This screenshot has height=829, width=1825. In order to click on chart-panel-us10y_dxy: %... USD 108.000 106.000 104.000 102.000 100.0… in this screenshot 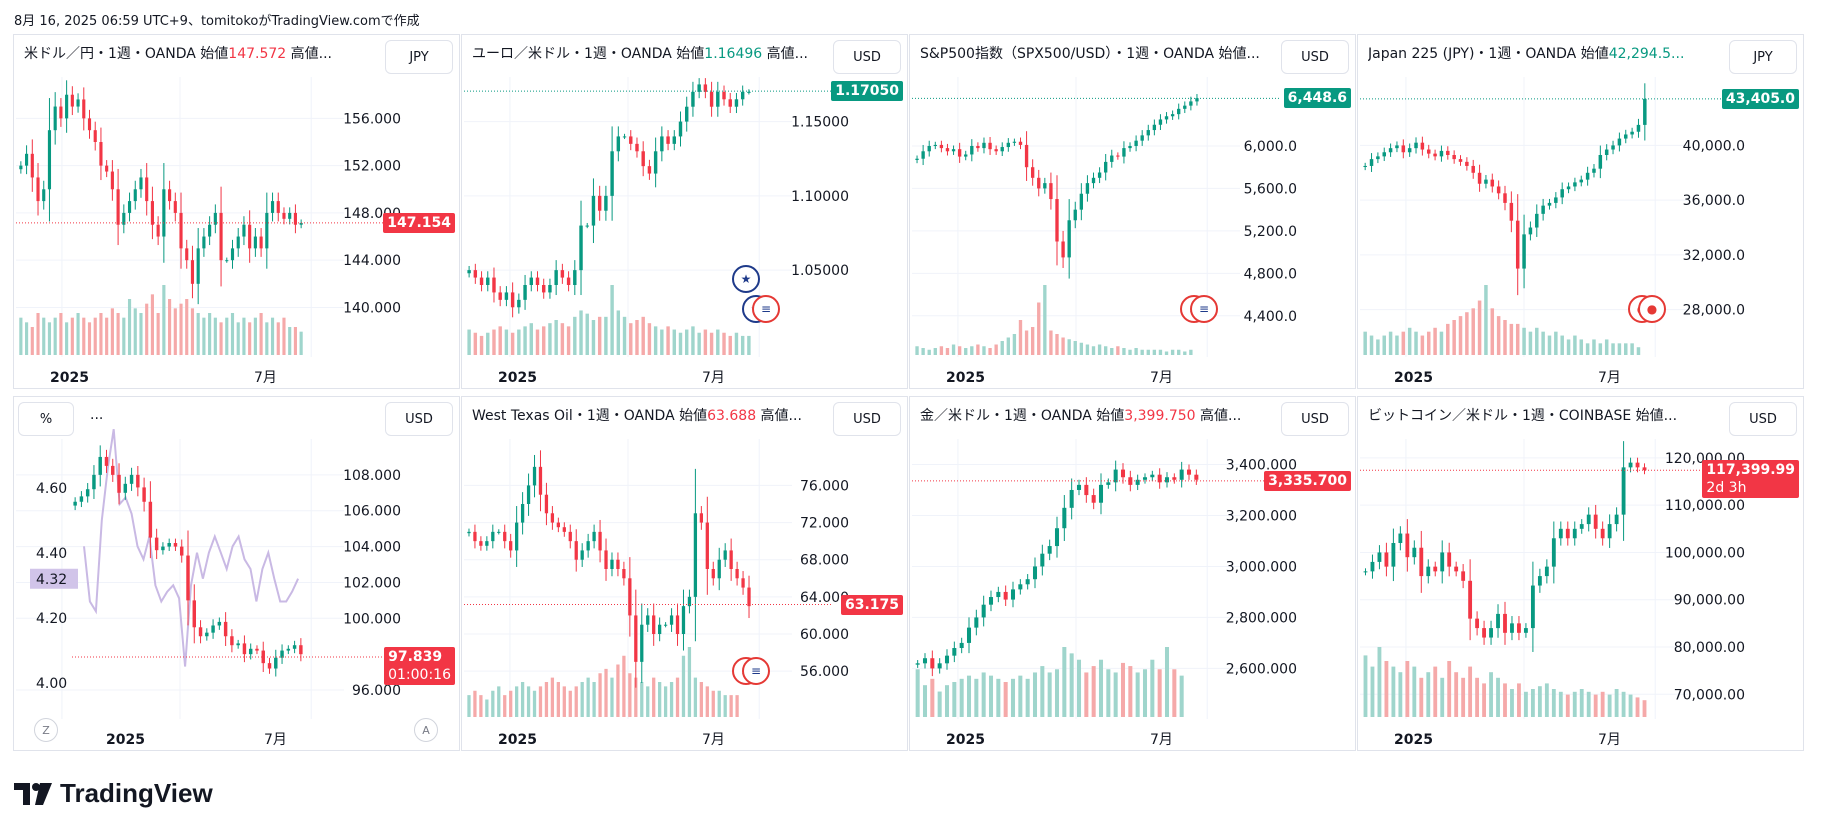, I will do `click(236, 573)`.